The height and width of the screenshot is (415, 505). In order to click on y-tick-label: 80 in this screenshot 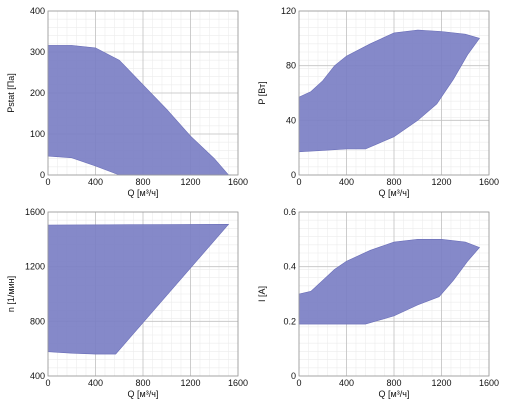, I will do `click(291, 66)`.